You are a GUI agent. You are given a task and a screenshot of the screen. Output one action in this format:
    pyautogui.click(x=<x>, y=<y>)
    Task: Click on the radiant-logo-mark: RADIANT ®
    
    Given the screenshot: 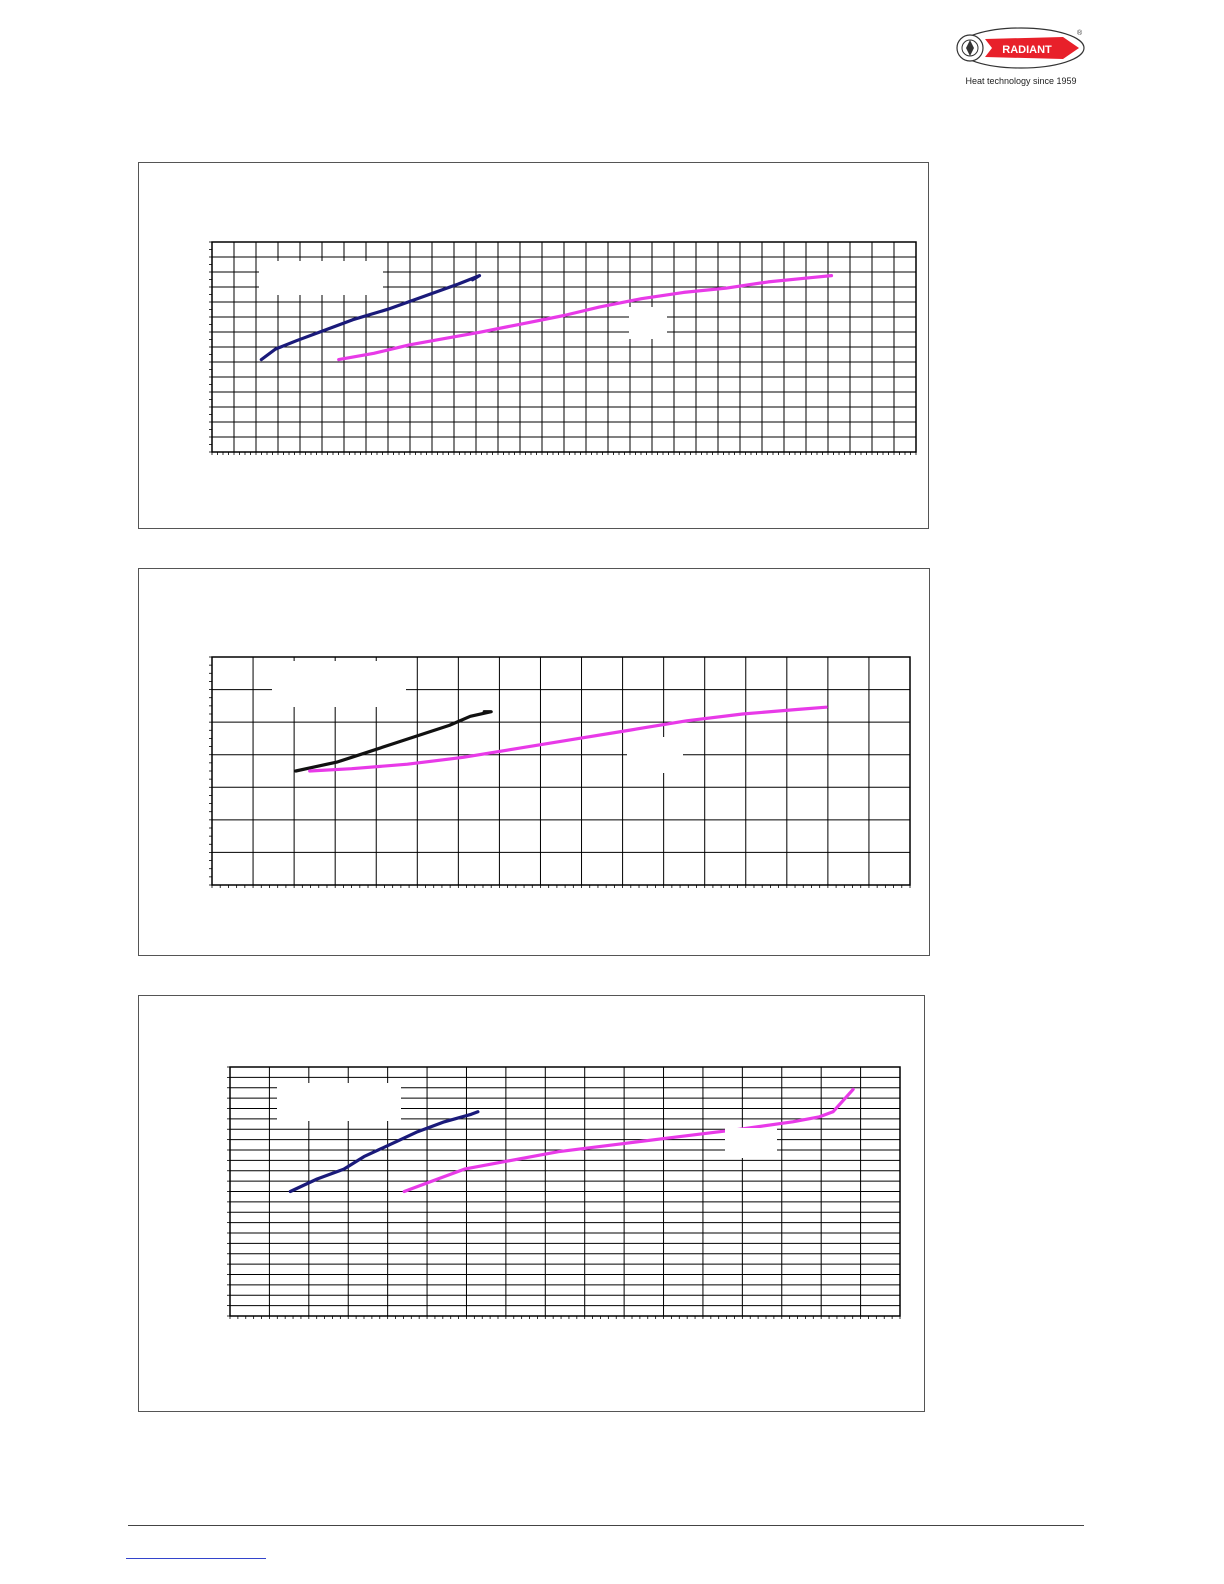 What is the action you would take?
    pyautogui.click(x=1020, y=48)
    